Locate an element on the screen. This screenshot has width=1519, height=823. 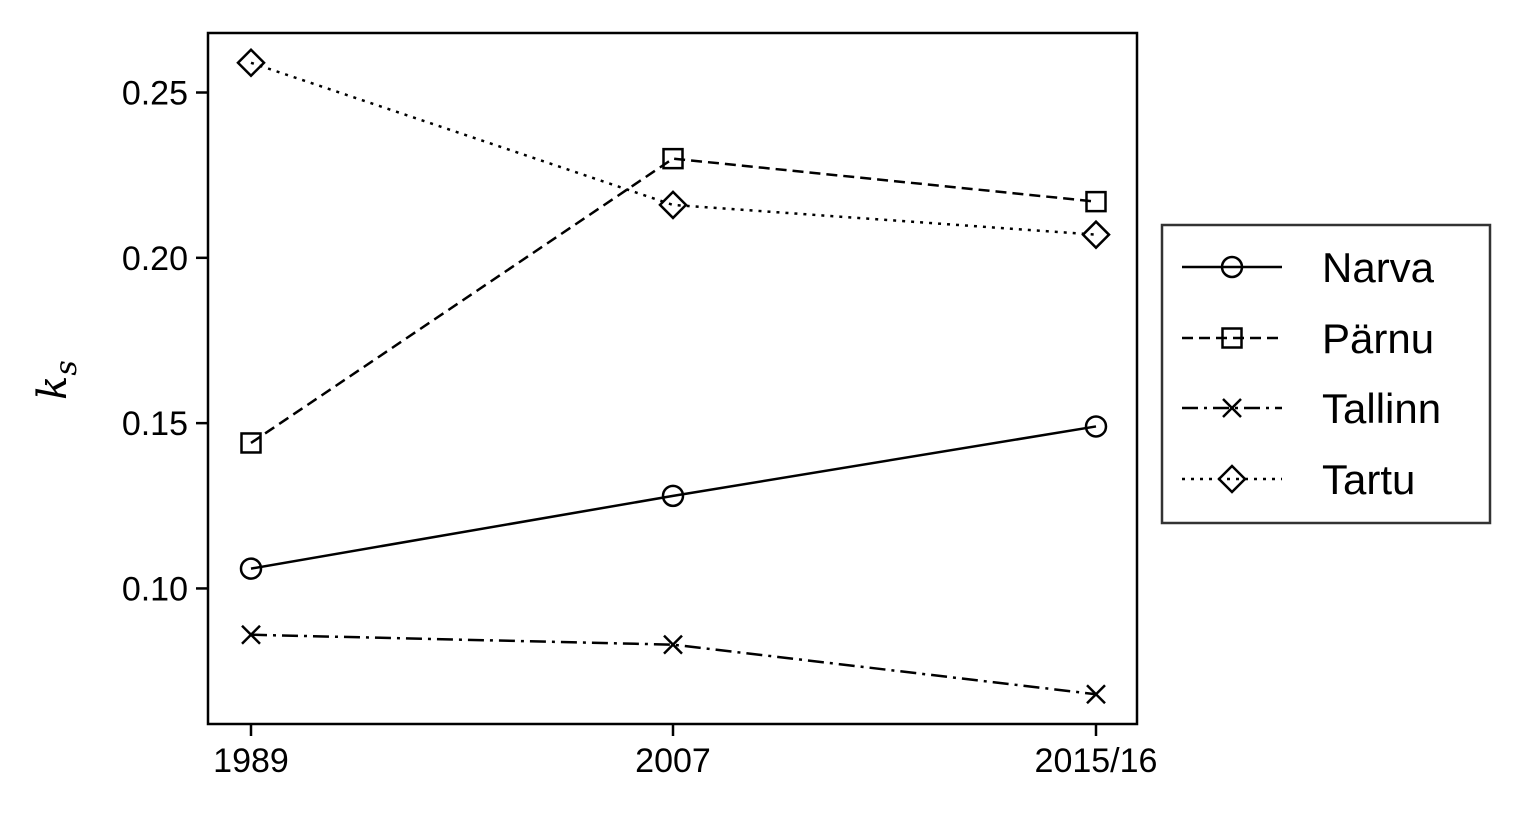
legend-marker-tartu is located at coordinates (1232, 479).